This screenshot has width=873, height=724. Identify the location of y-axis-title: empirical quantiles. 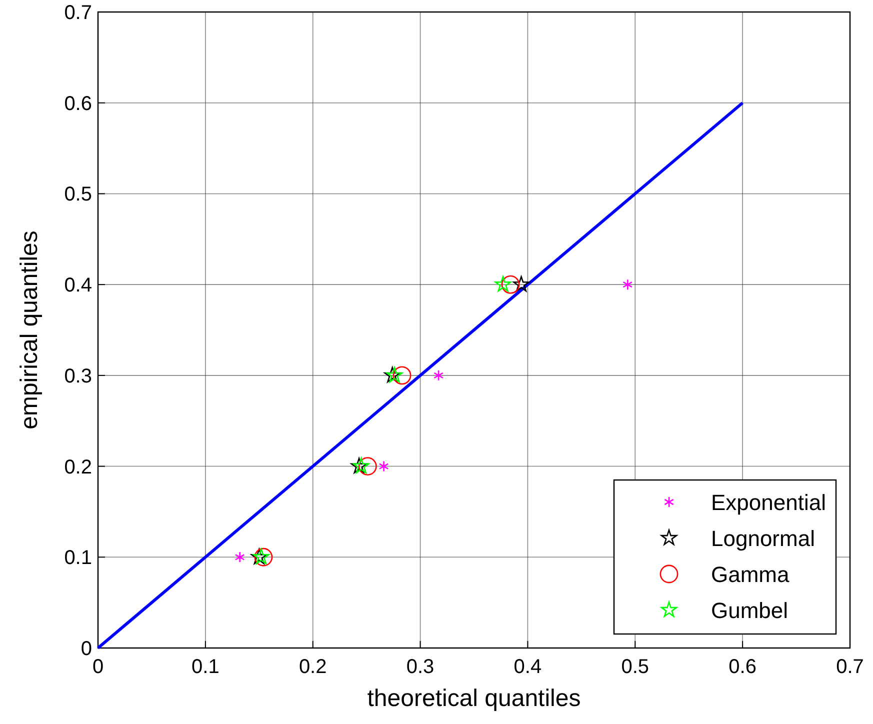
(29, 330).